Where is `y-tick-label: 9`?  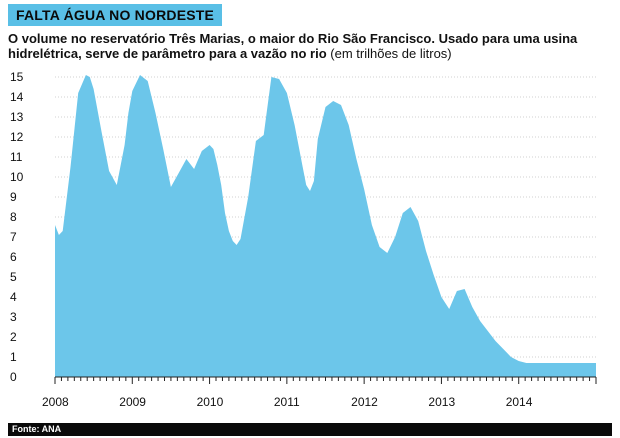 y-tick-label: 9 is located at coordinates (13, 197).